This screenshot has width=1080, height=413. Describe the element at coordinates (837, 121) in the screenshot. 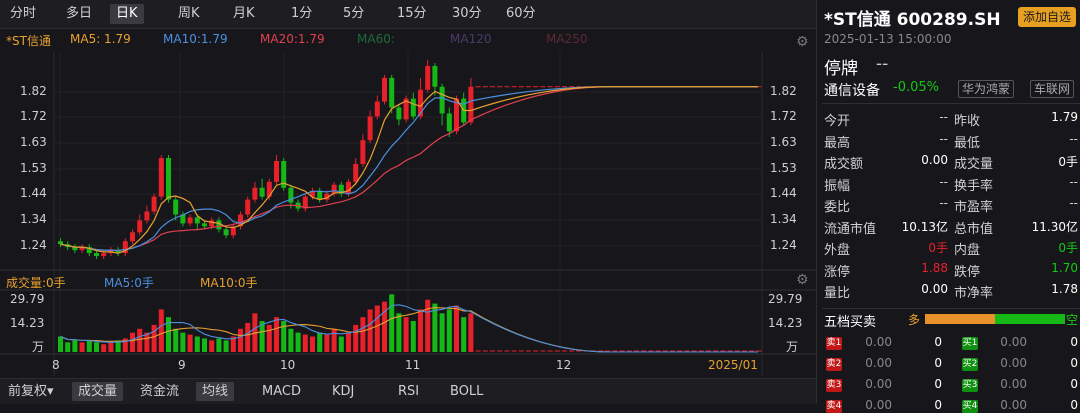

I see `stat-label: 今开` at that location.